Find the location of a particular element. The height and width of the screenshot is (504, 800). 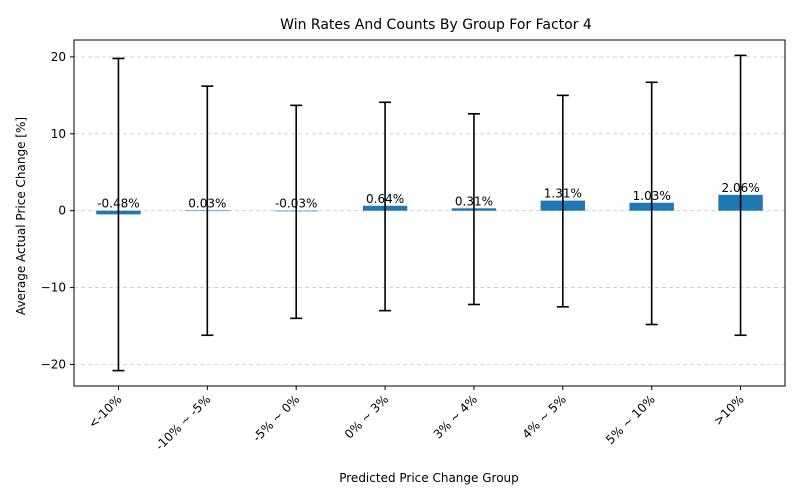

x-axis-label: Predicted Price Change Group is located at coordinates (429, 478).